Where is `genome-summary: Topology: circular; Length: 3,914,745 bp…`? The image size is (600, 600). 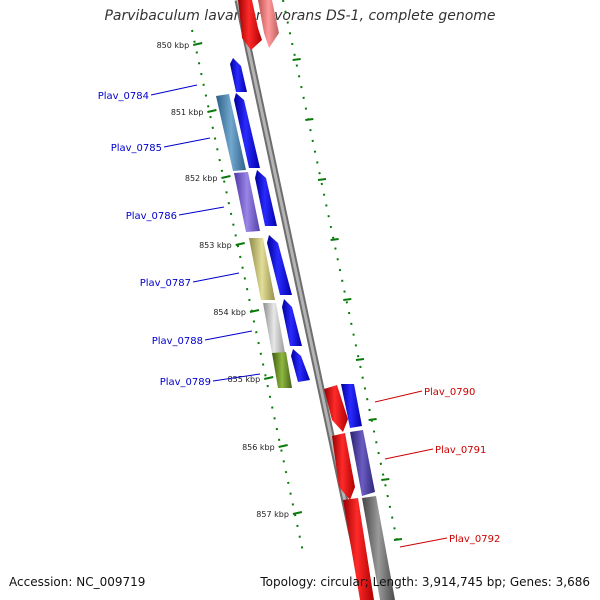 genome-summary: Topology: circular; Length: 3,914,745 bp… is located at coordinates (425, 582).